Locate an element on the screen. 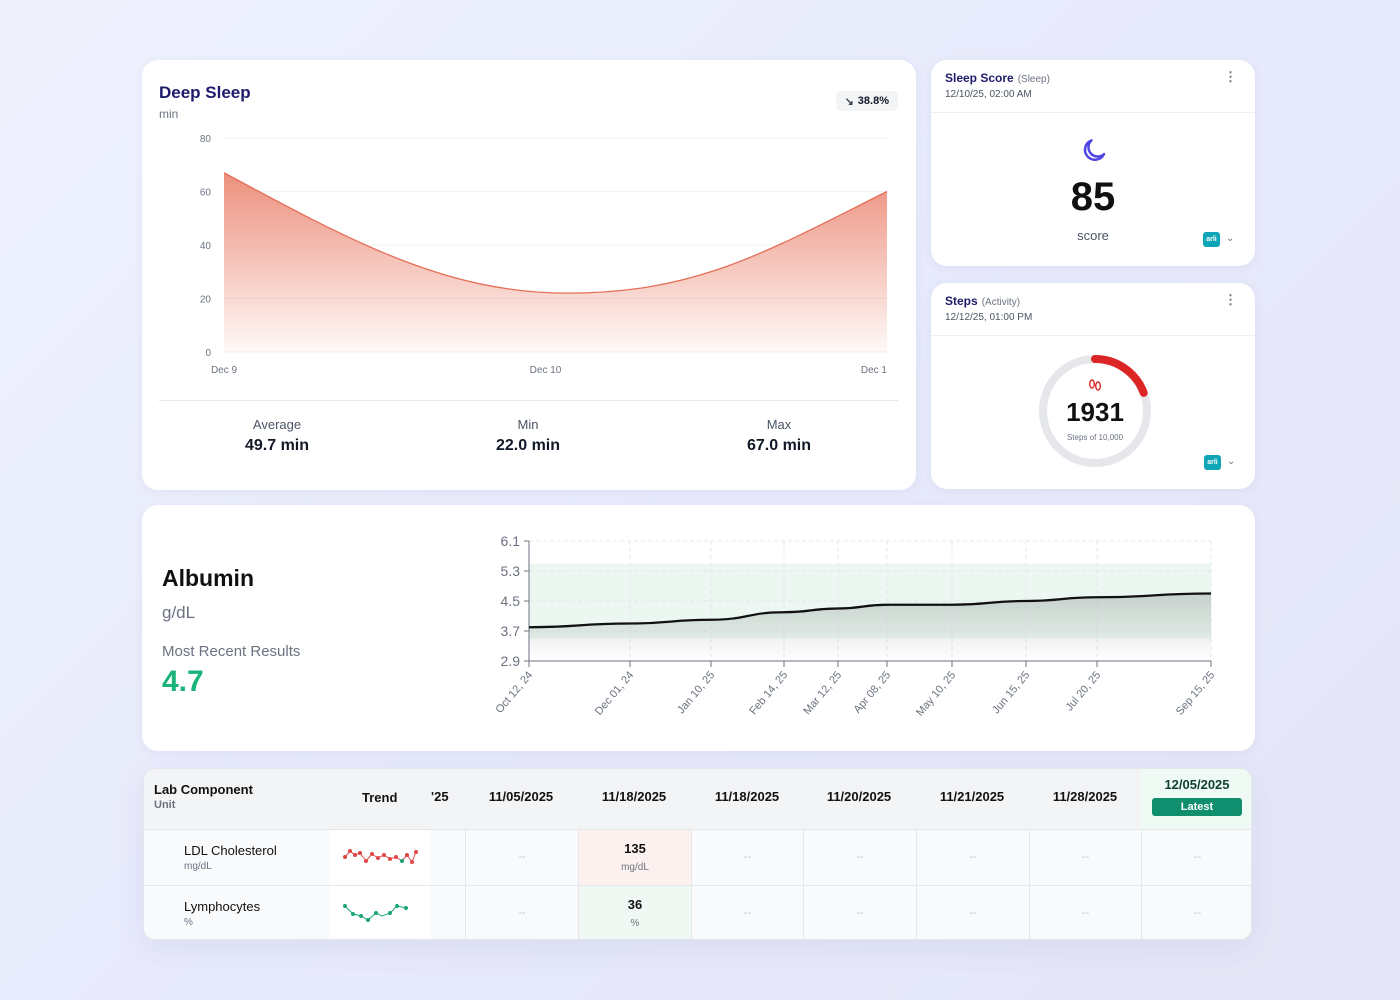  date-header: 11/05/2025 is located at coordinates (521, 796).